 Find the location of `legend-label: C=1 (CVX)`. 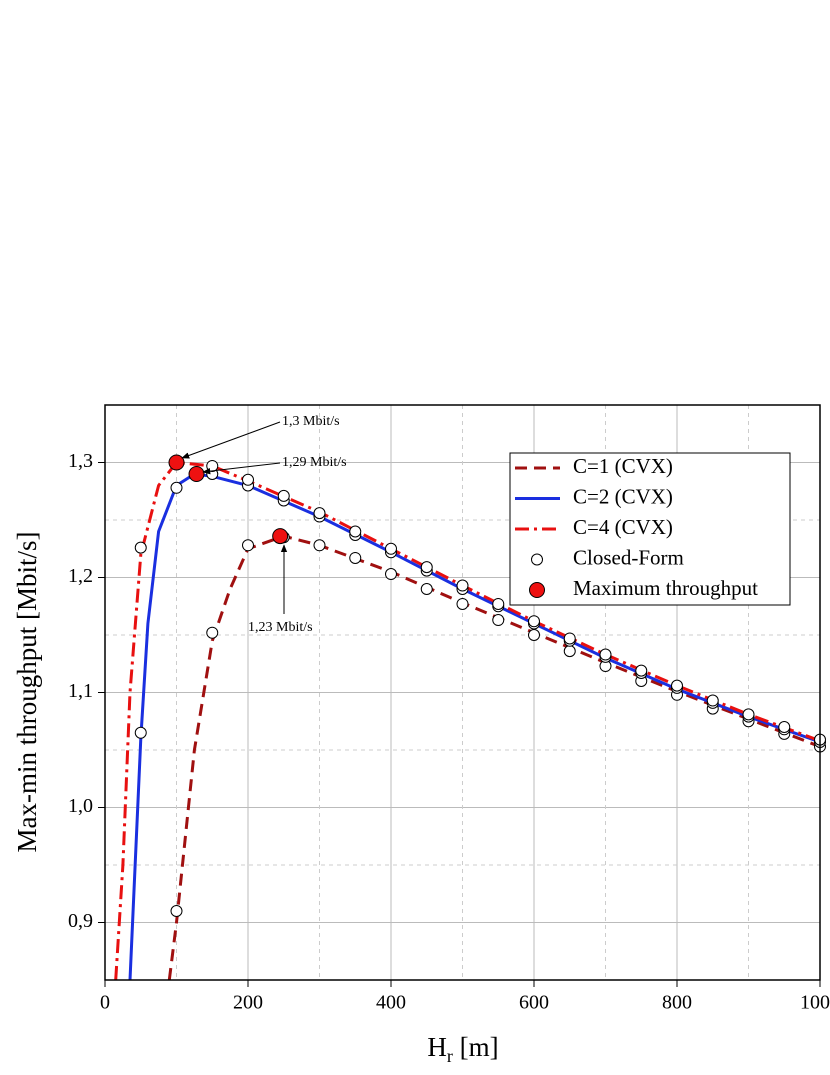

legend-label: C=1 (CVX) is located at coordinates (623, 466).